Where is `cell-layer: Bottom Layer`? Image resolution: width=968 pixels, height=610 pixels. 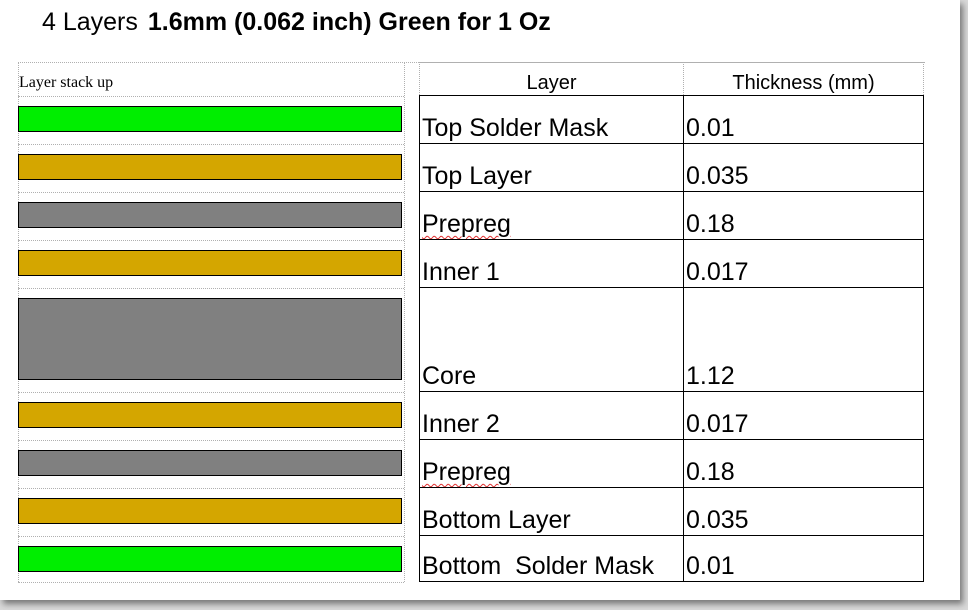
cell-layer: Bottom Layer is located at coordinates (551, 511).